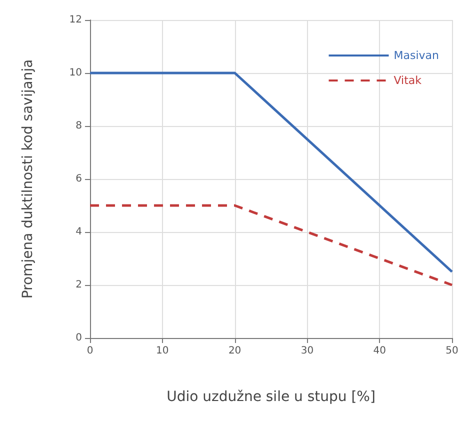 The image size is (474, 426). I want to click on y-tick-label: 12, so click(75, 20).